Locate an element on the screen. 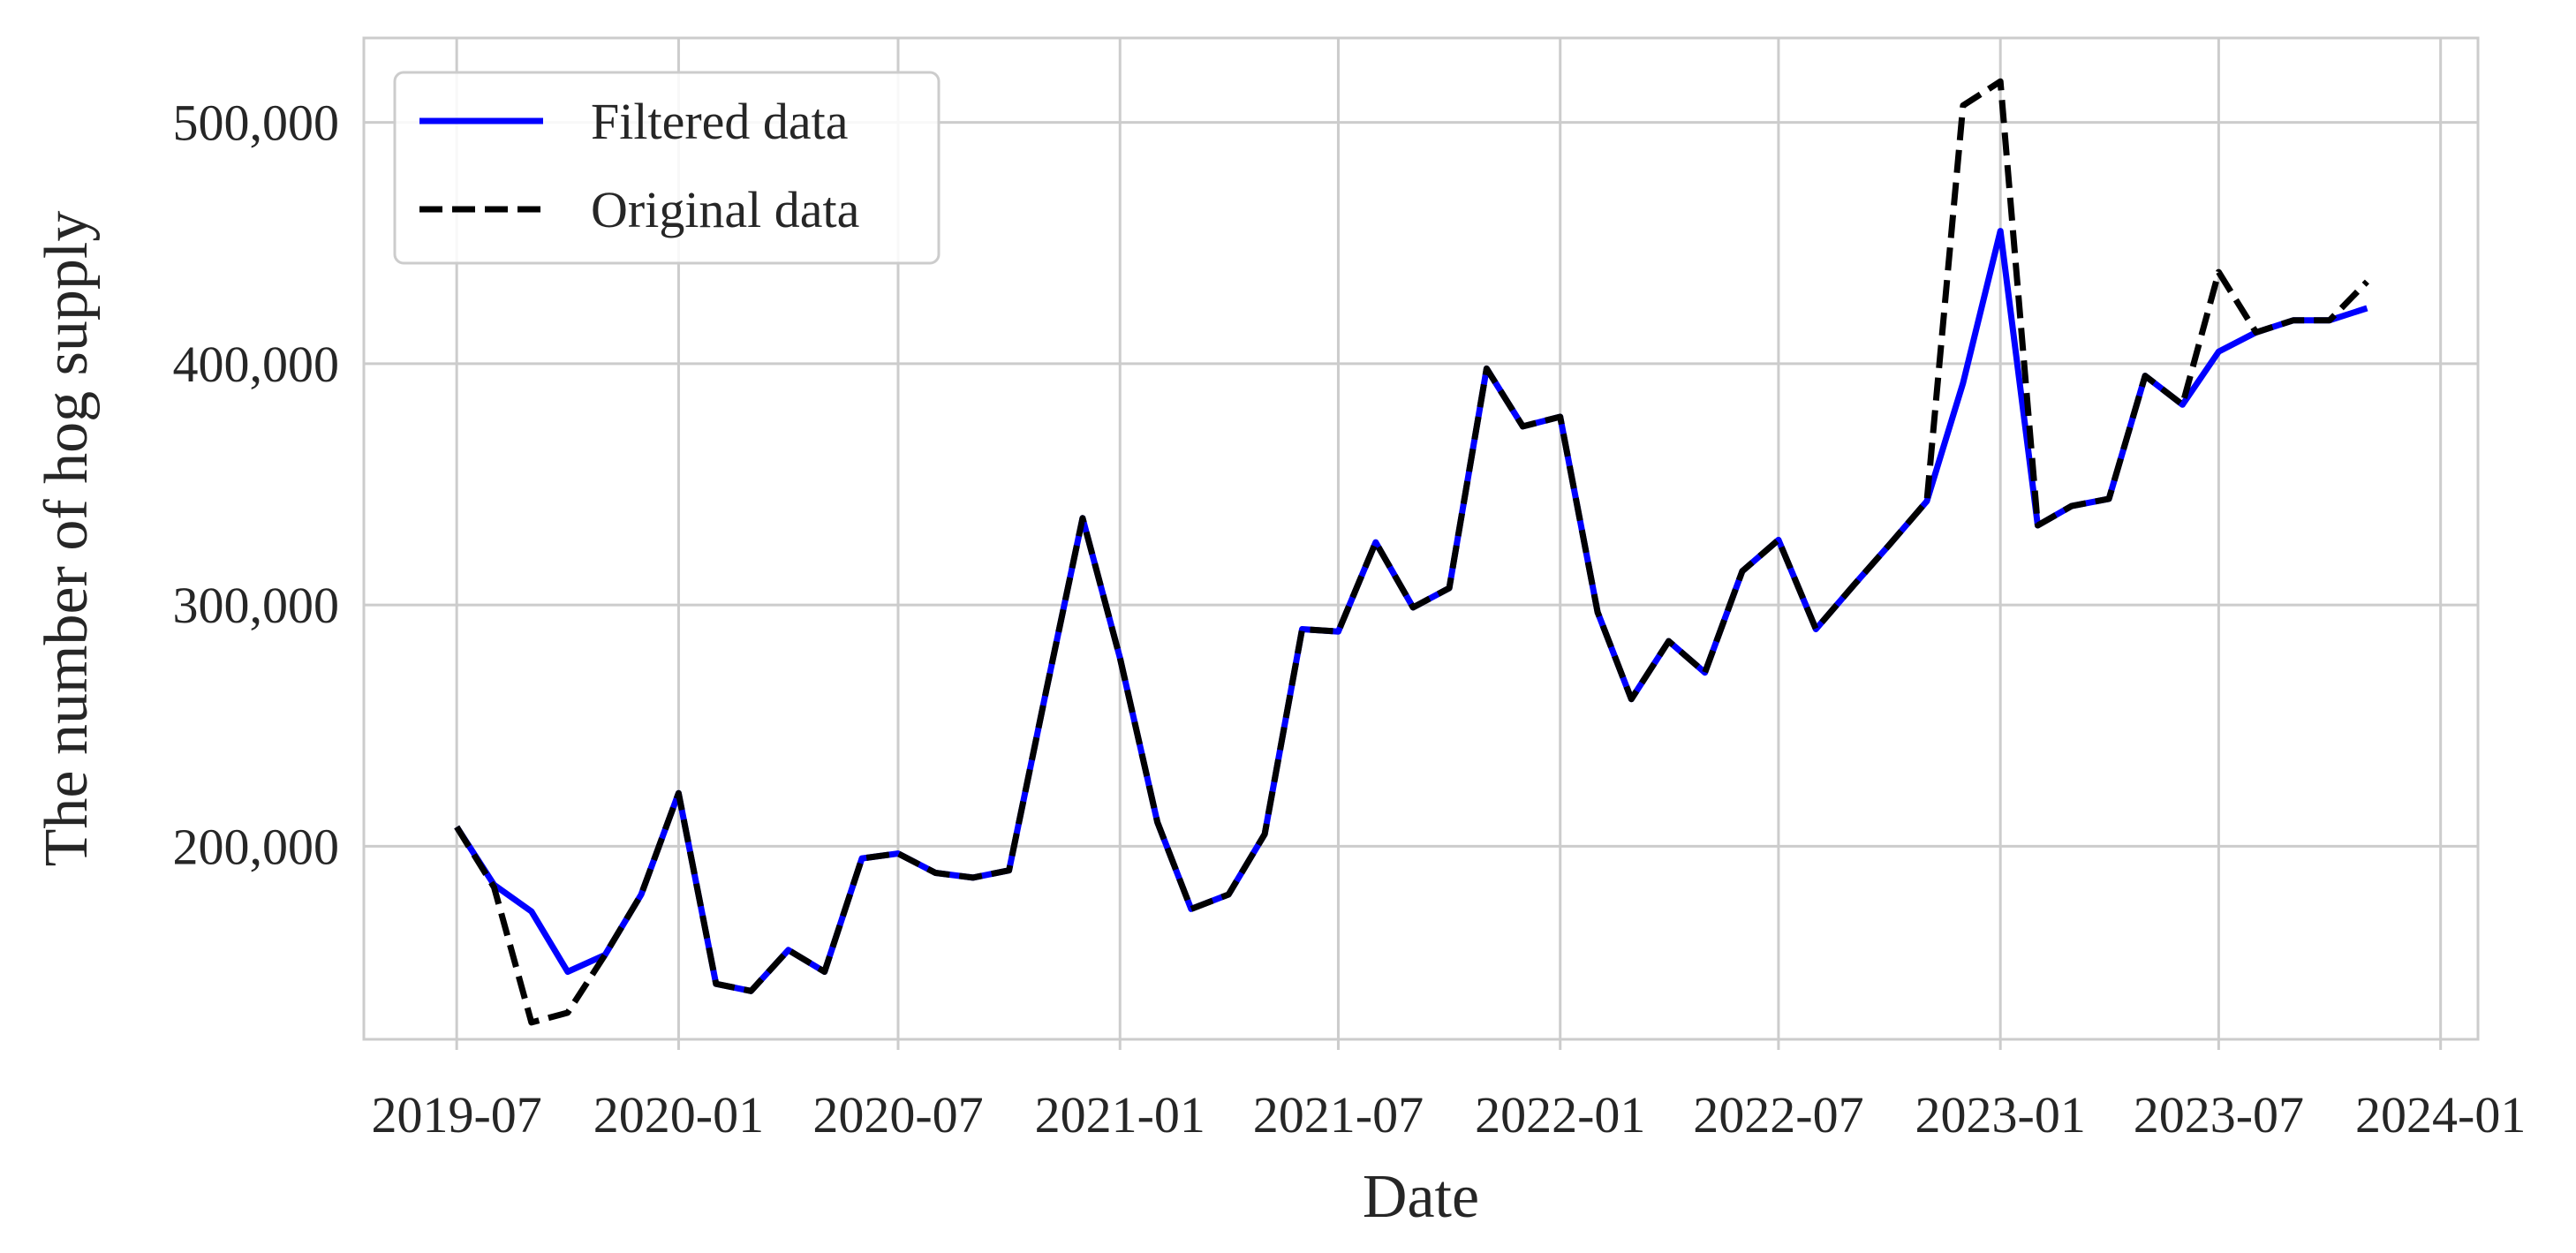  y-tick-label: 300,000 is located at coordinates (257, 605).